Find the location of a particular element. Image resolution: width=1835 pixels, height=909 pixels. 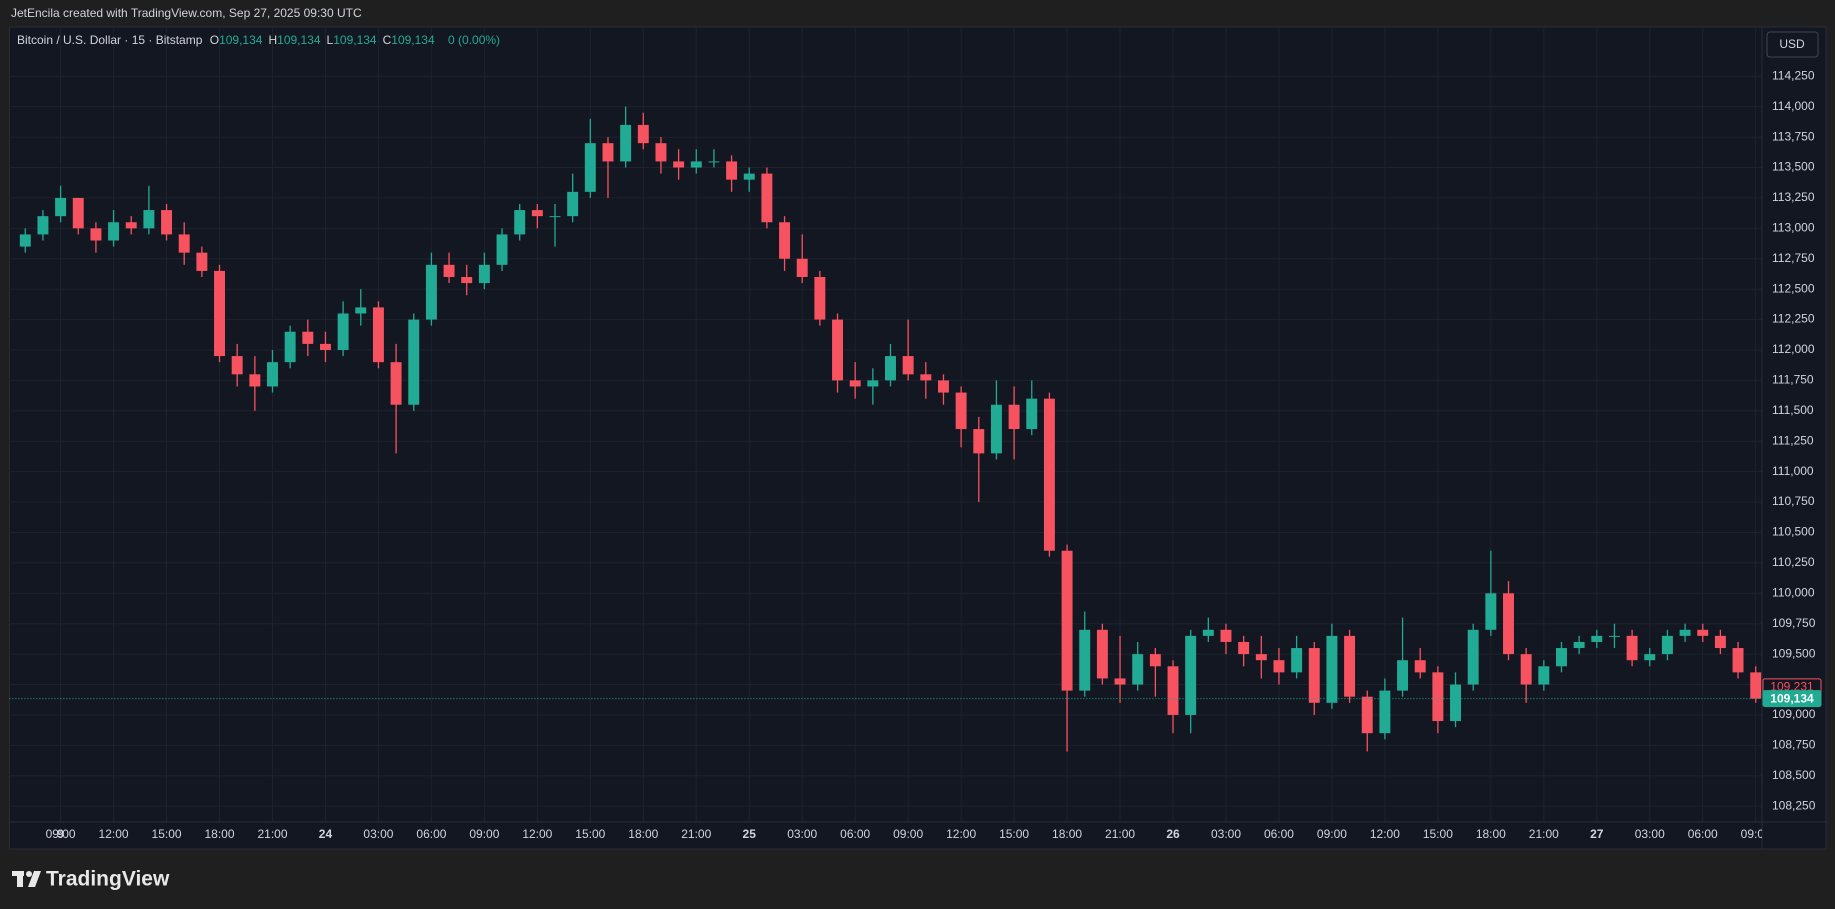

y-tick-label: 111,500 is located at coordinates (1793, 410).